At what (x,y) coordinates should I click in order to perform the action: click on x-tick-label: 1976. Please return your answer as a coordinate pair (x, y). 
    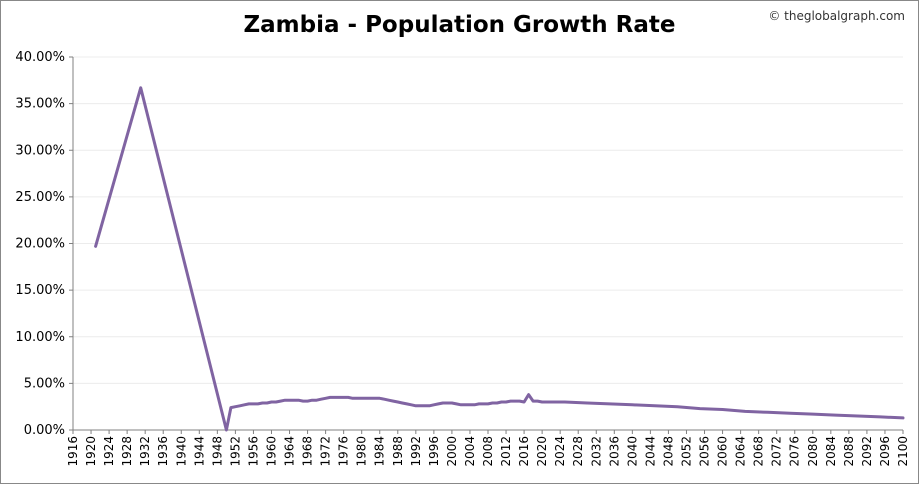
    Looking at the image, I should click on (344, 451).